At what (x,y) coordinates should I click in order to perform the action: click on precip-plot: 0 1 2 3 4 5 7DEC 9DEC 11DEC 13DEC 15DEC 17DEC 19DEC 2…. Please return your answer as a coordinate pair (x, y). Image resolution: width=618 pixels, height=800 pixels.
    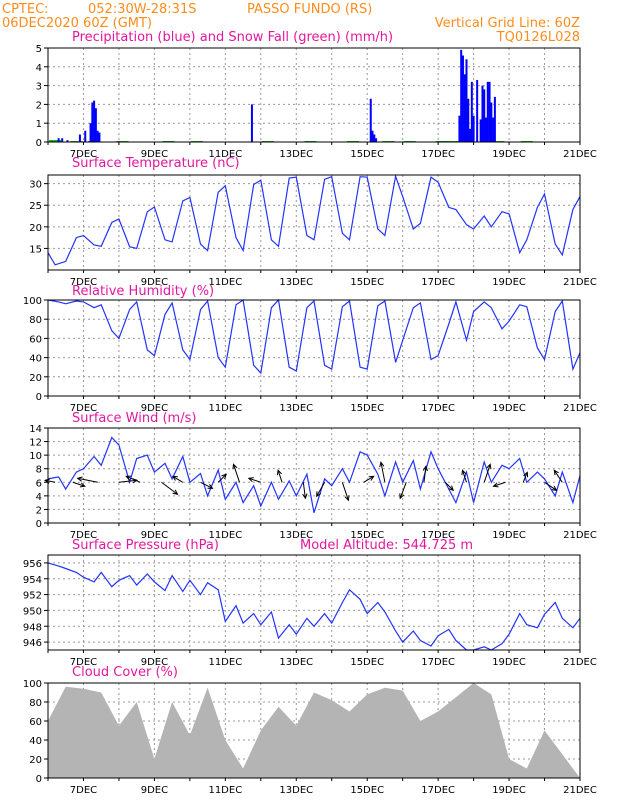
    Looking at the image, I should click on (316, 102).